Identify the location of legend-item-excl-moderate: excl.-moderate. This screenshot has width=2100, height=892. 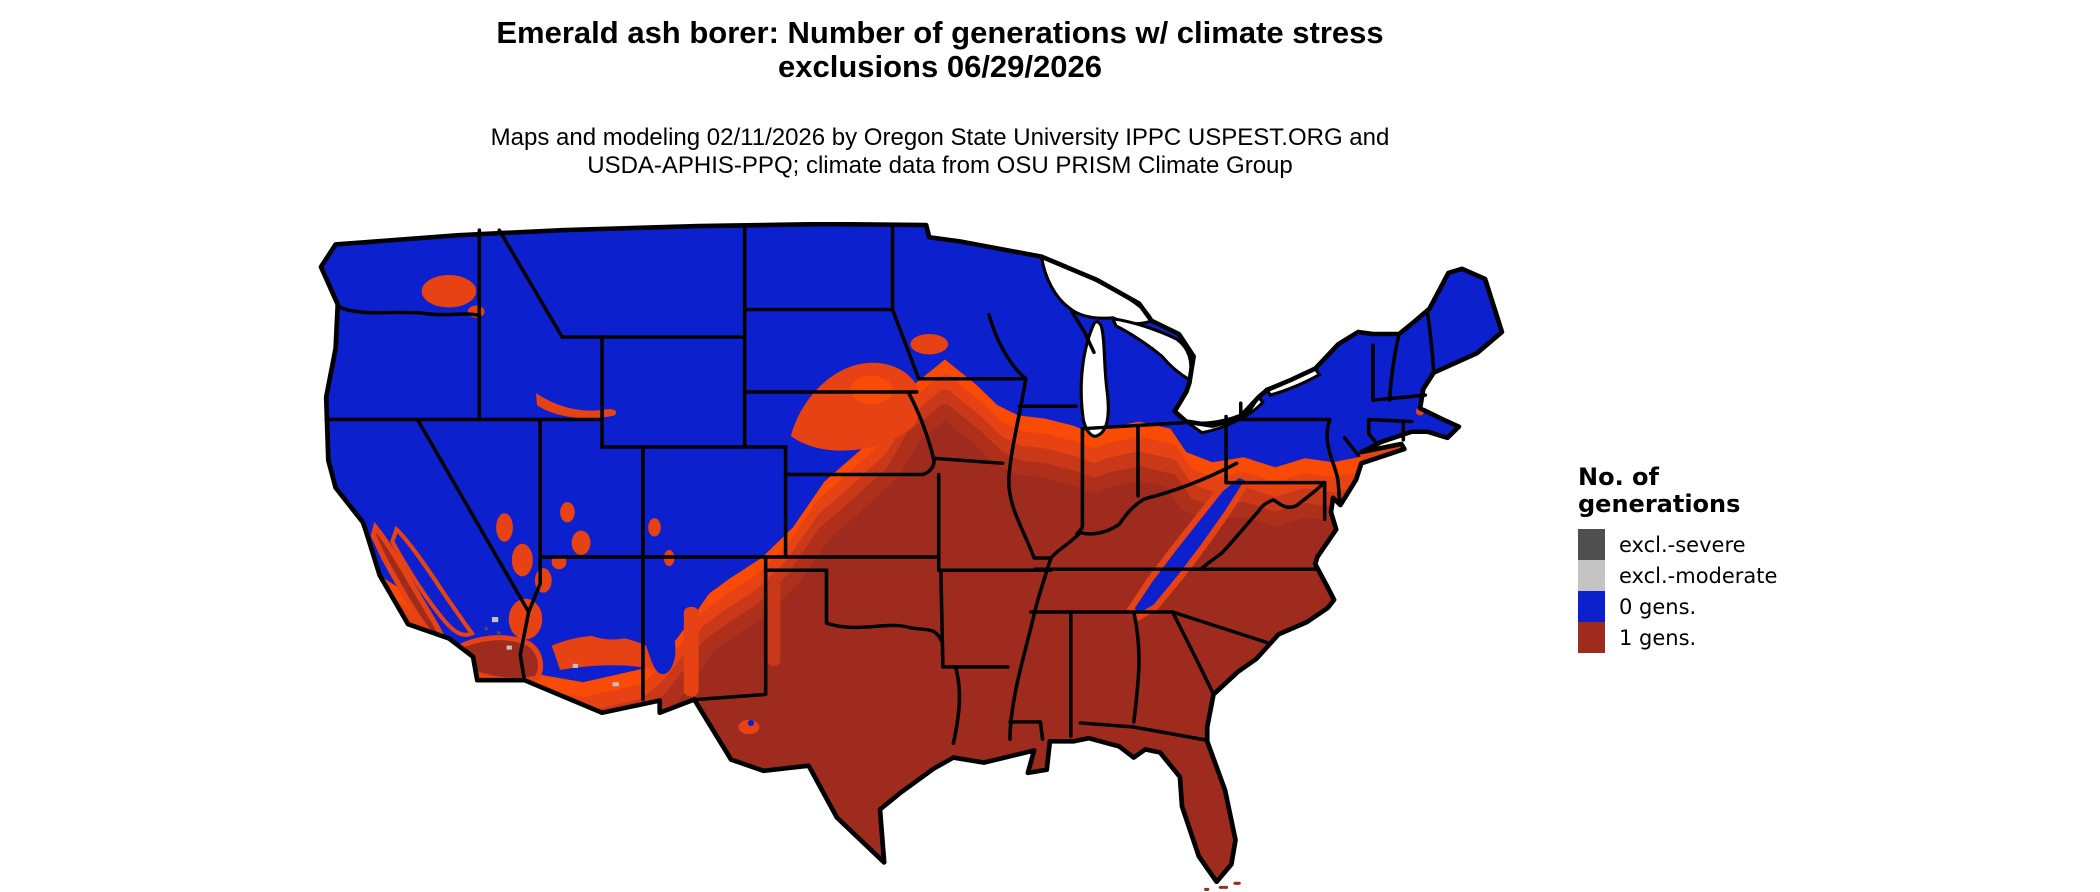
(1758, 575).